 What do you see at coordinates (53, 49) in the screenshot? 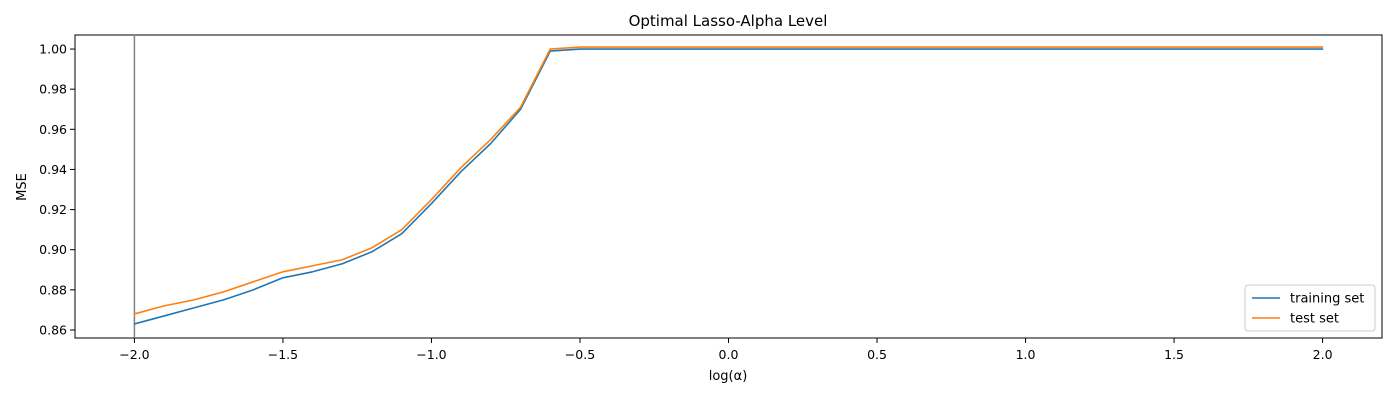
I see `y-tick-label: 1.00` at bounding box center [53, 49].